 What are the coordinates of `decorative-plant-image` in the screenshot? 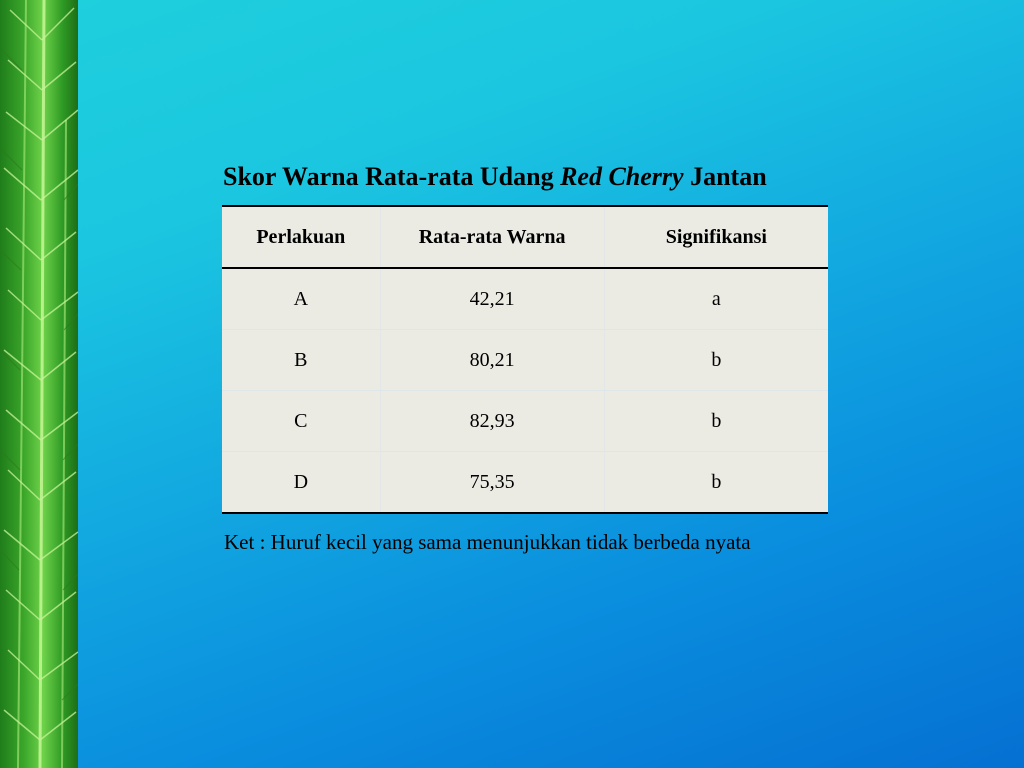 It's located at (39, 384).